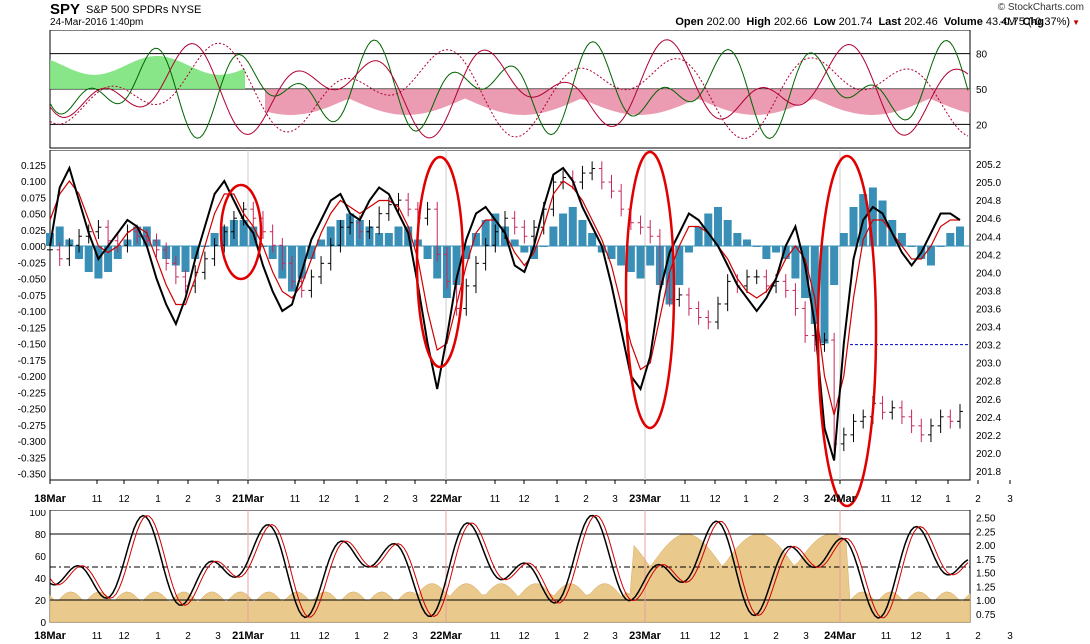 This screenshot has width=1090, height=644. What do you see at coordinates (650, 290) in the screenshot?
I see `highlight-ellipse` at bounding box center [650, 290].